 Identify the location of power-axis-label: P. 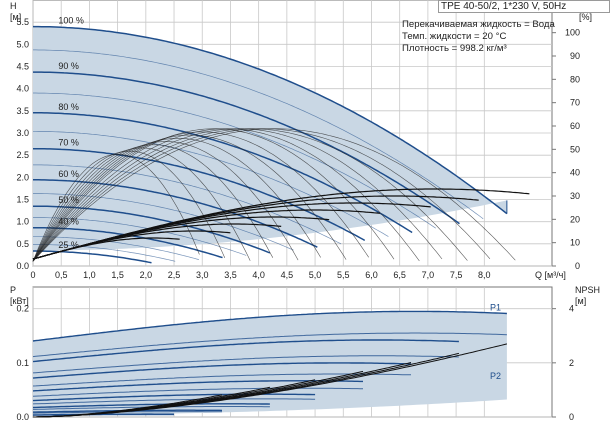
(13, 290).